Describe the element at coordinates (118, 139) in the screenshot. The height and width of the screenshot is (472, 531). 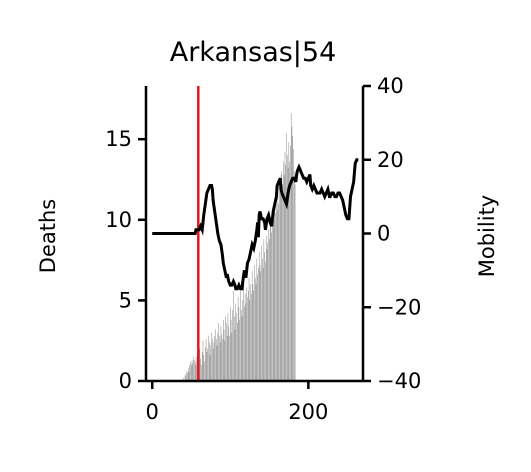
I see `y-left-tick-label: 15` at that location.